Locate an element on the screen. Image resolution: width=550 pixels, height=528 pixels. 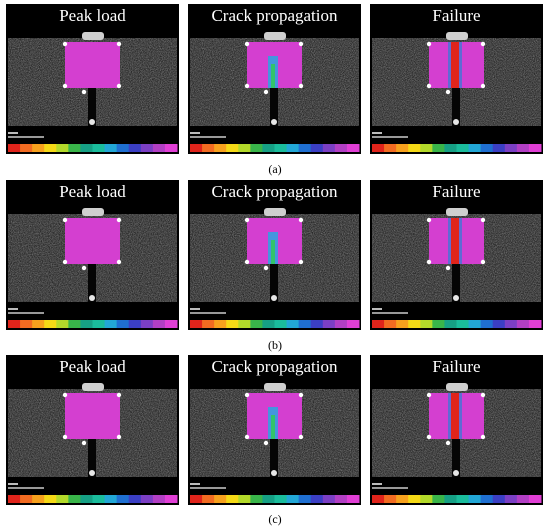
panel-title: Crack propagation is located at coordinates (274, 366).